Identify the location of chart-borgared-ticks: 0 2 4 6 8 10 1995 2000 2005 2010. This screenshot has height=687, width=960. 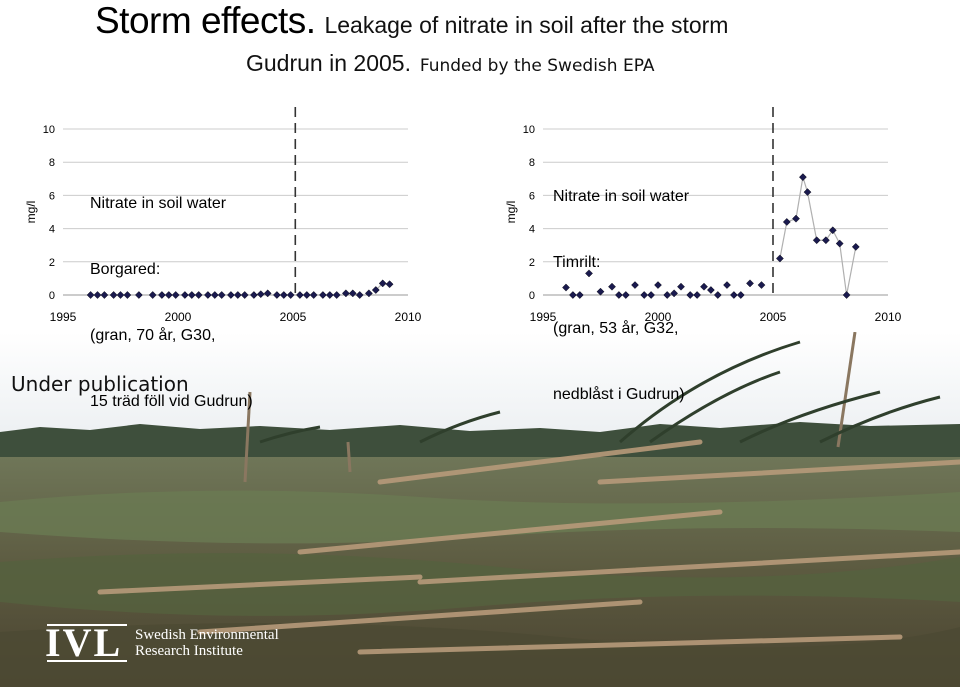
(232, 224).